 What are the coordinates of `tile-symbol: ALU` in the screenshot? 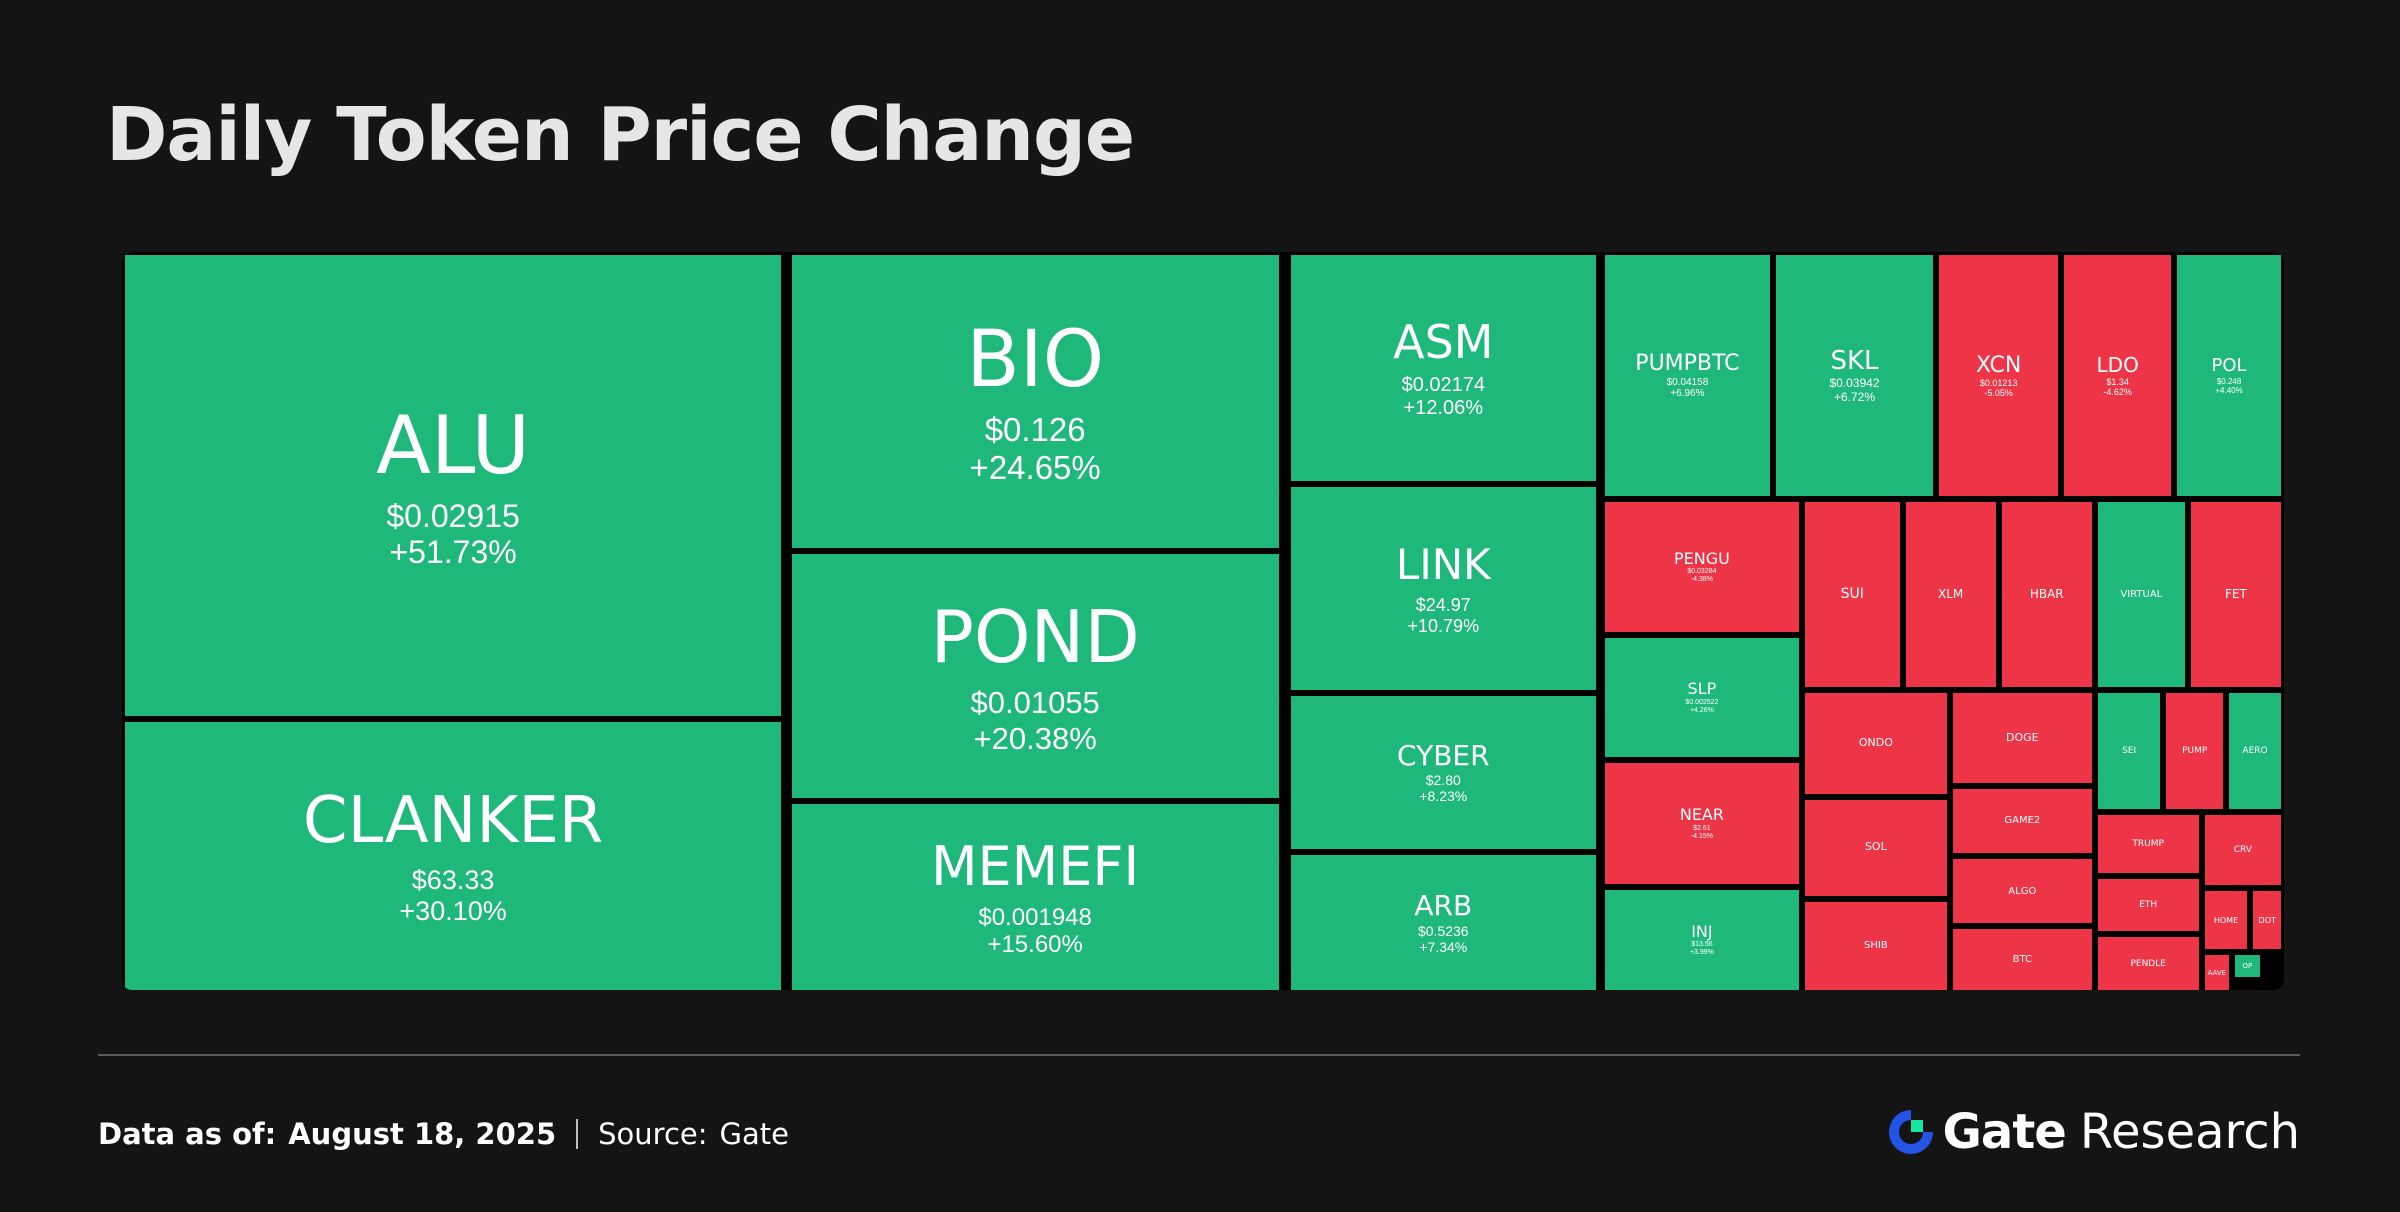 It's located at (453, 445).